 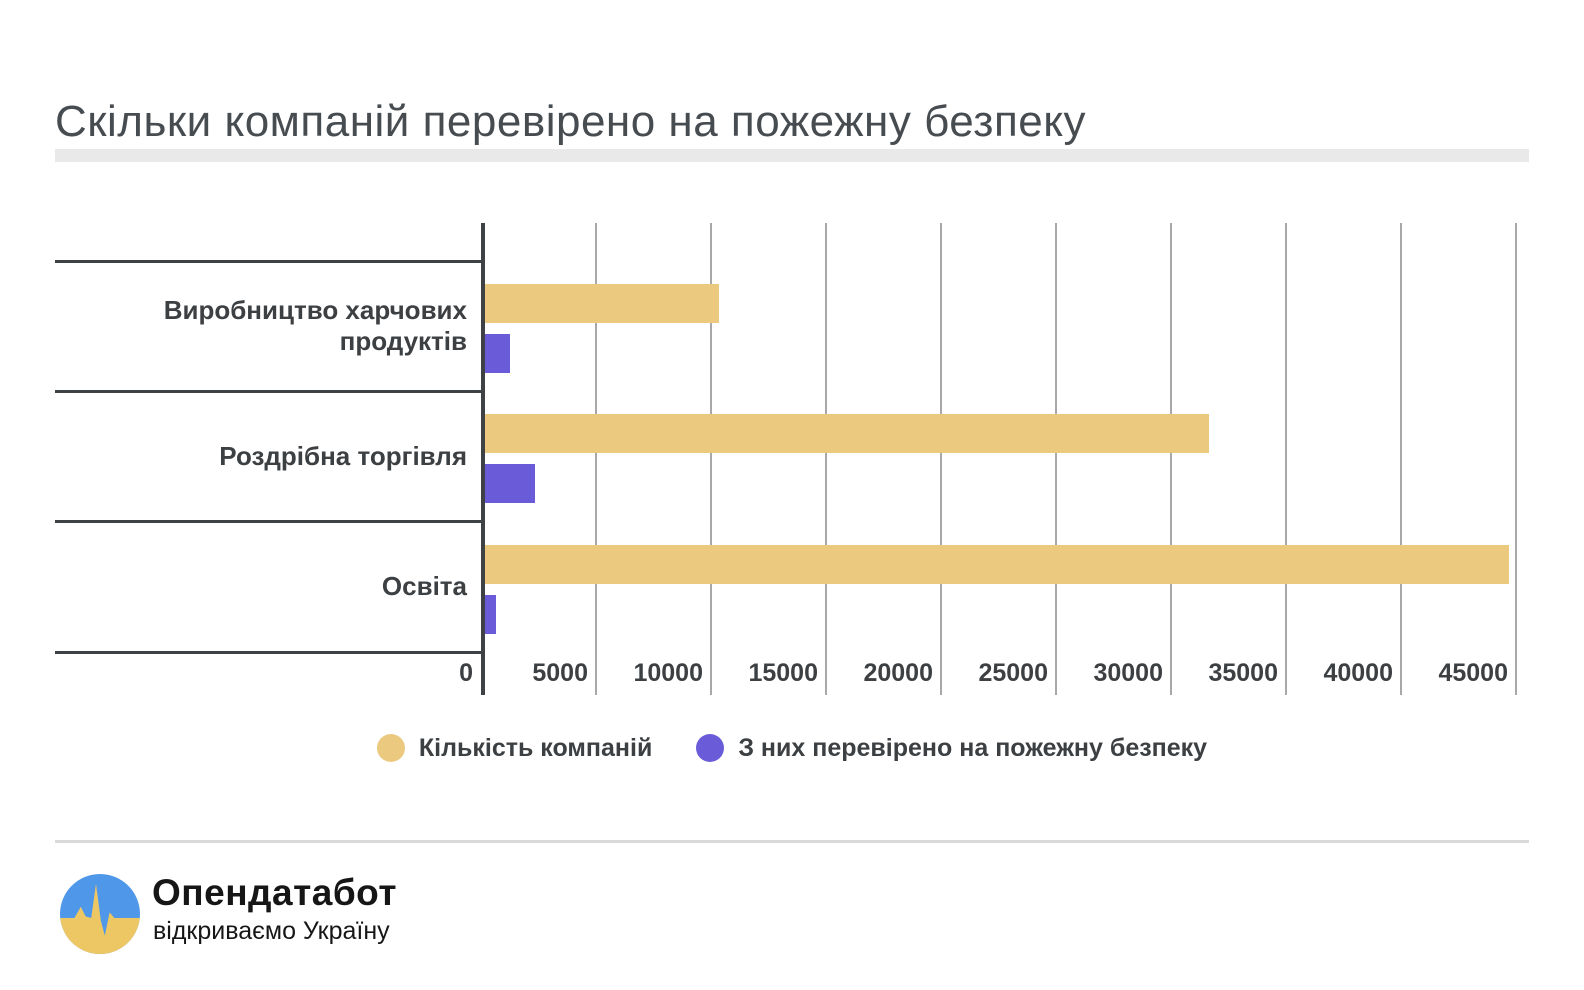 What do you see at coordinates (271, 931) in the screenshot?
I see `brand-tagline: відкриваємо Україну` at bounding box center [271, 931].